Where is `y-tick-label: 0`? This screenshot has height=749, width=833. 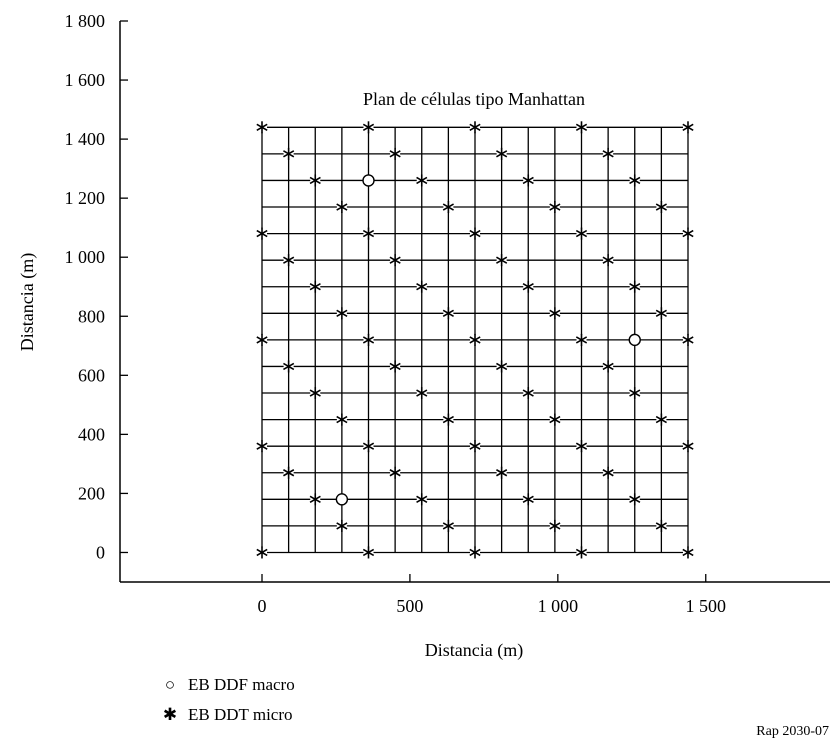
y-tick-label: 0 is located at coordinates (100, 552).